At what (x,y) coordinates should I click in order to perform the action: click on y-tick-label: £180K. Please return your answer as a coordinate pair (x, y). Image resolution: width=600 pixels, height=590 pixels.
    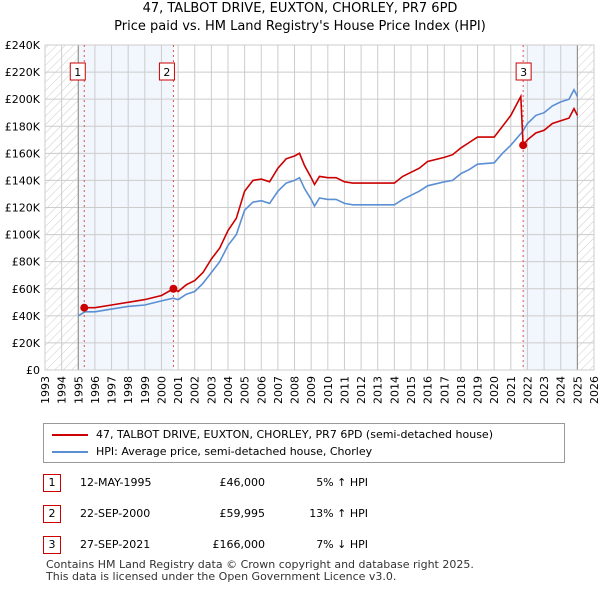
    Looking at the image, I should click on (23, 126).